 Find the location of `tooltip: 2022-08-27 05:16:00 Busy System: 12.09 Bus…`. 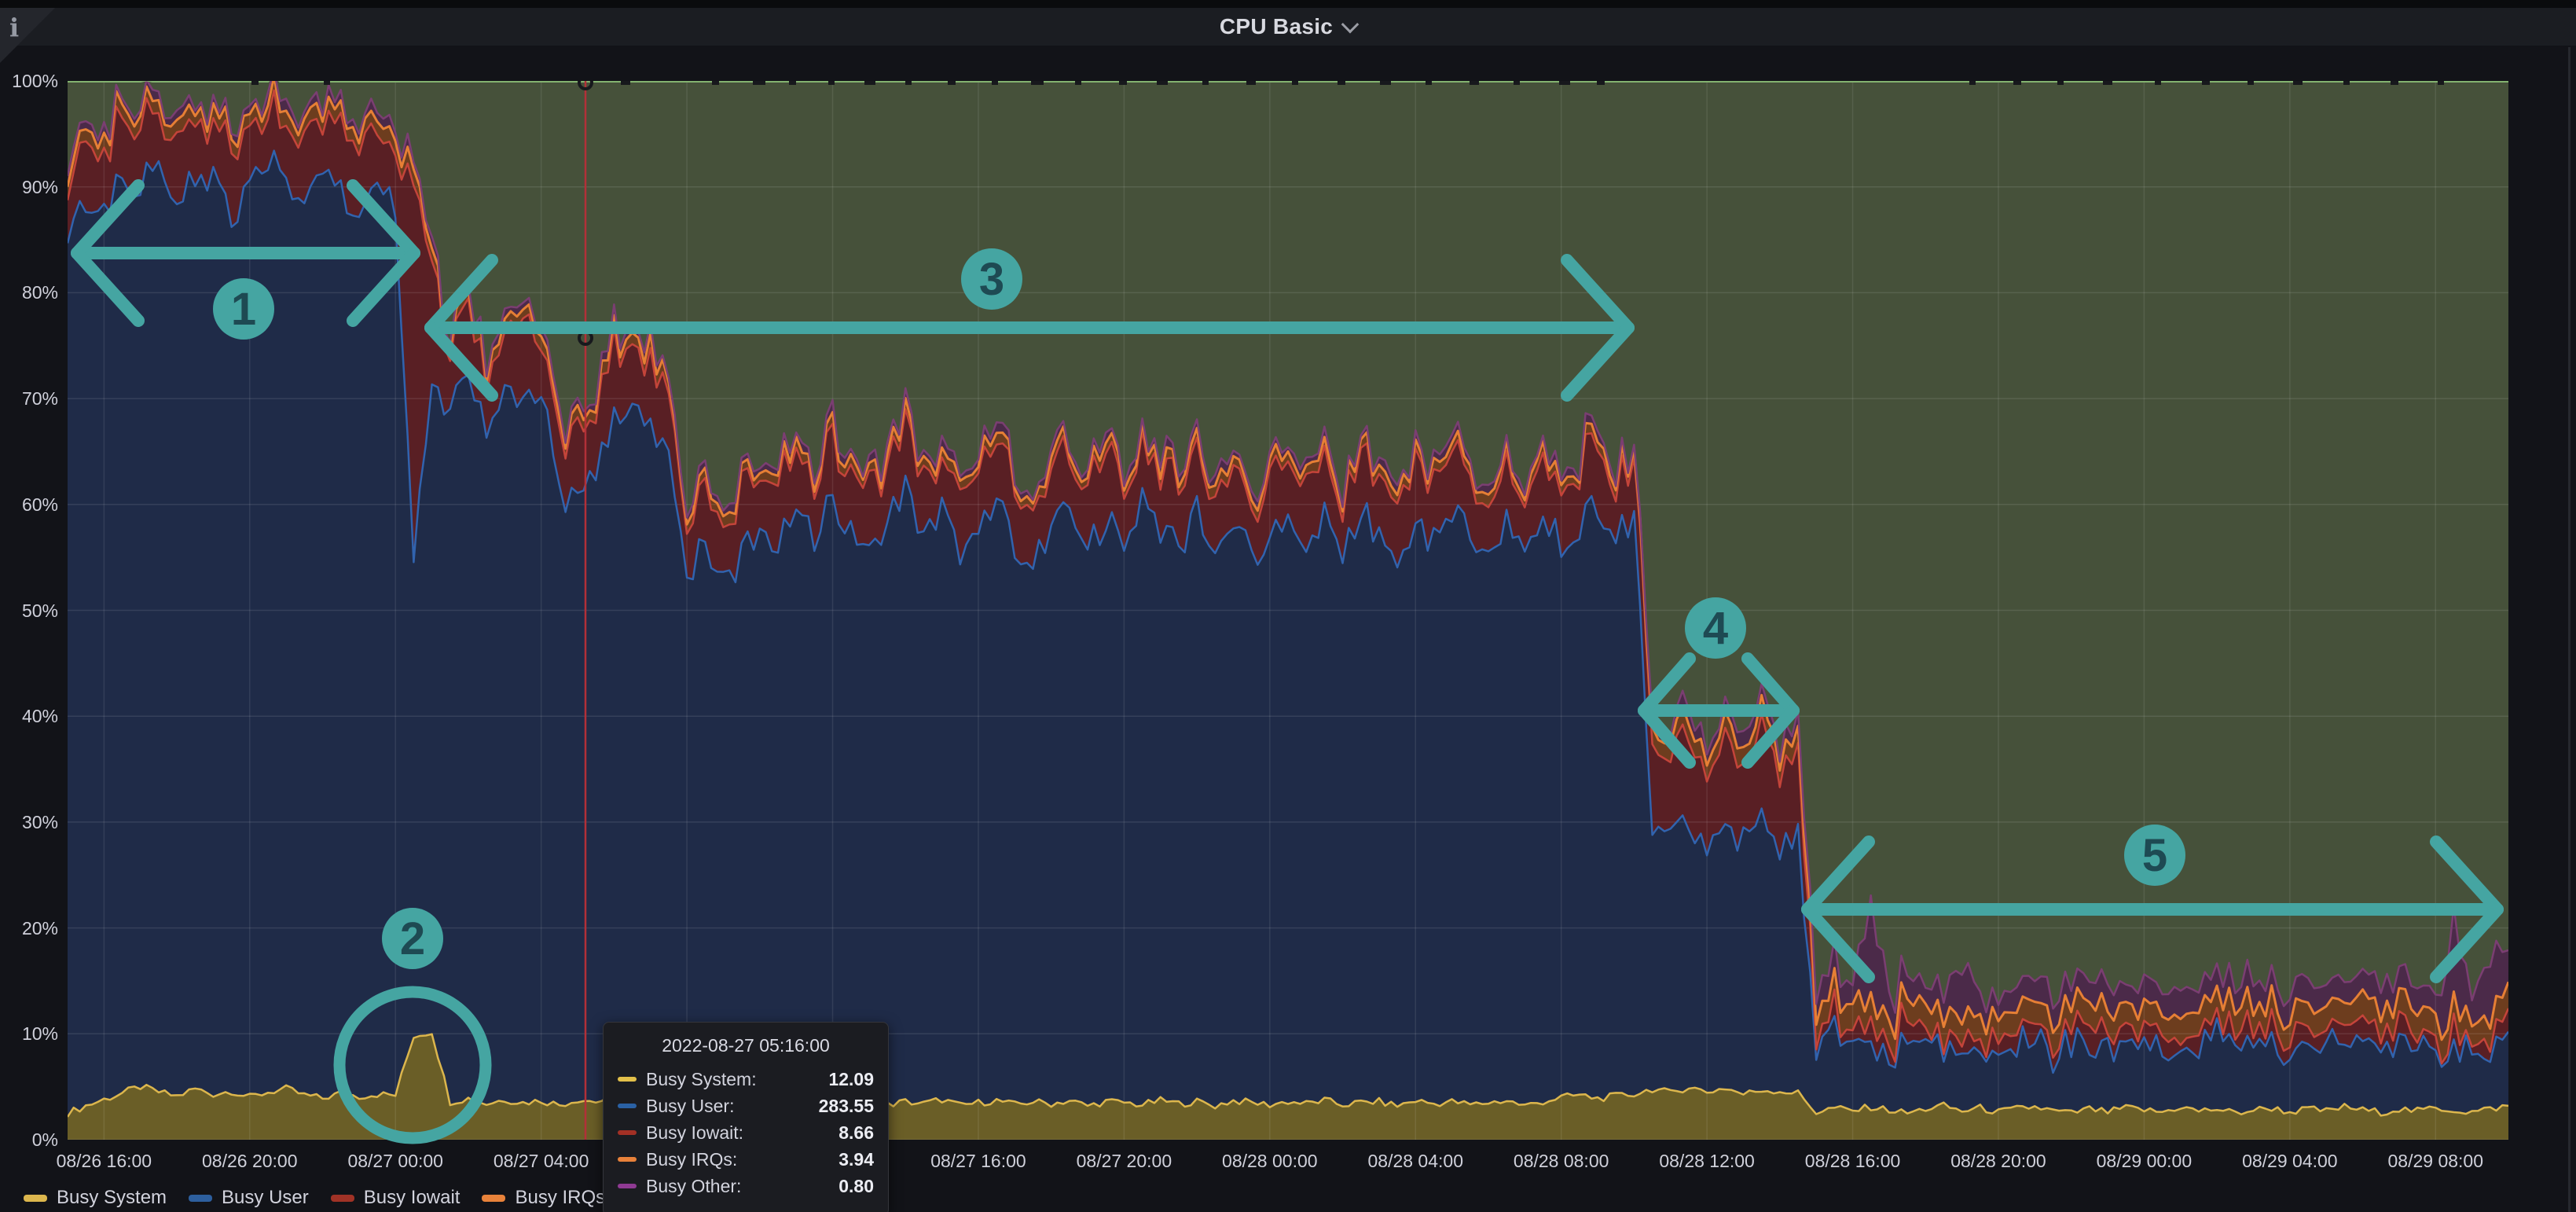

tooltip: 2022-08-27 05:16:00 Busy System: 12.09 Bus… is located at coordinates (746, 1117).